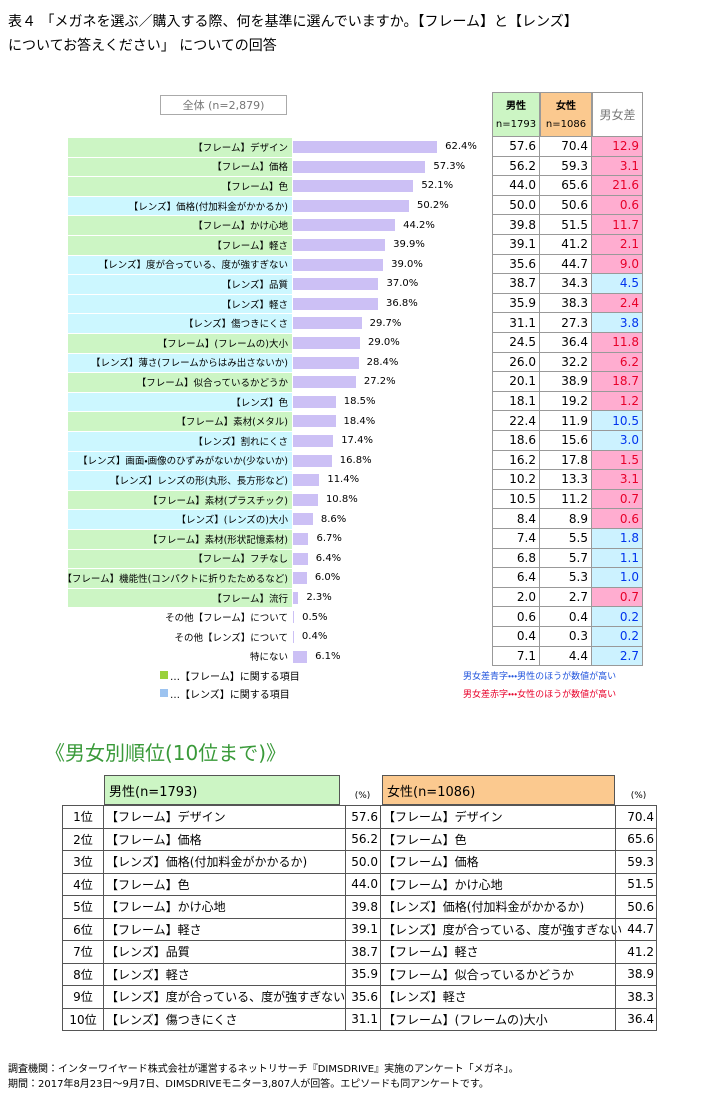 This screenshot has width=710, height=1095. I want to click on row-label: 【レンズ】色, so click(259, 403).